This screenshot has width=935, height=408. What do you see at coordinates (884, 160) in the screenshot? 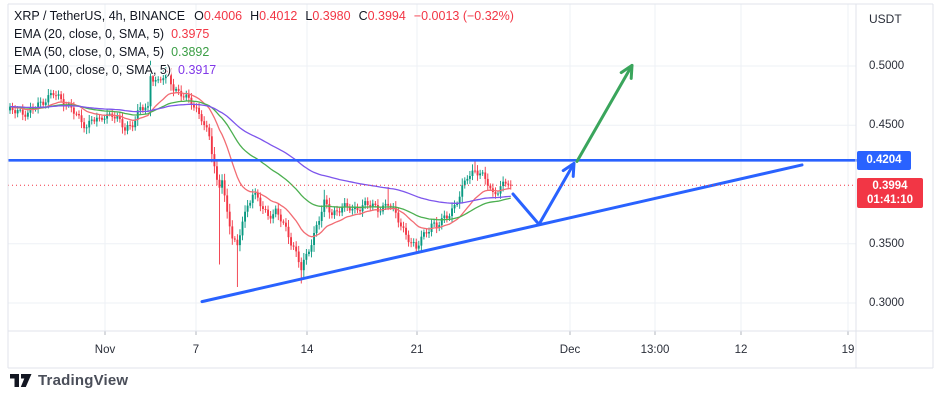
I see `resistance-price-badge: 0.4204` at bounding box center [884, 160].